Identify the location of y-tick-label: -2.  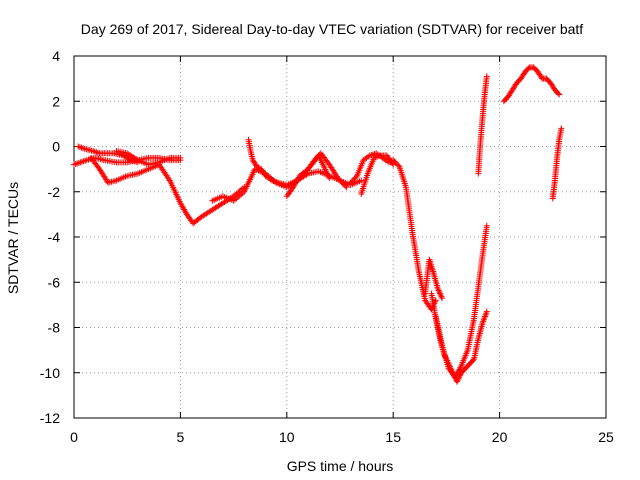
(54, 192).